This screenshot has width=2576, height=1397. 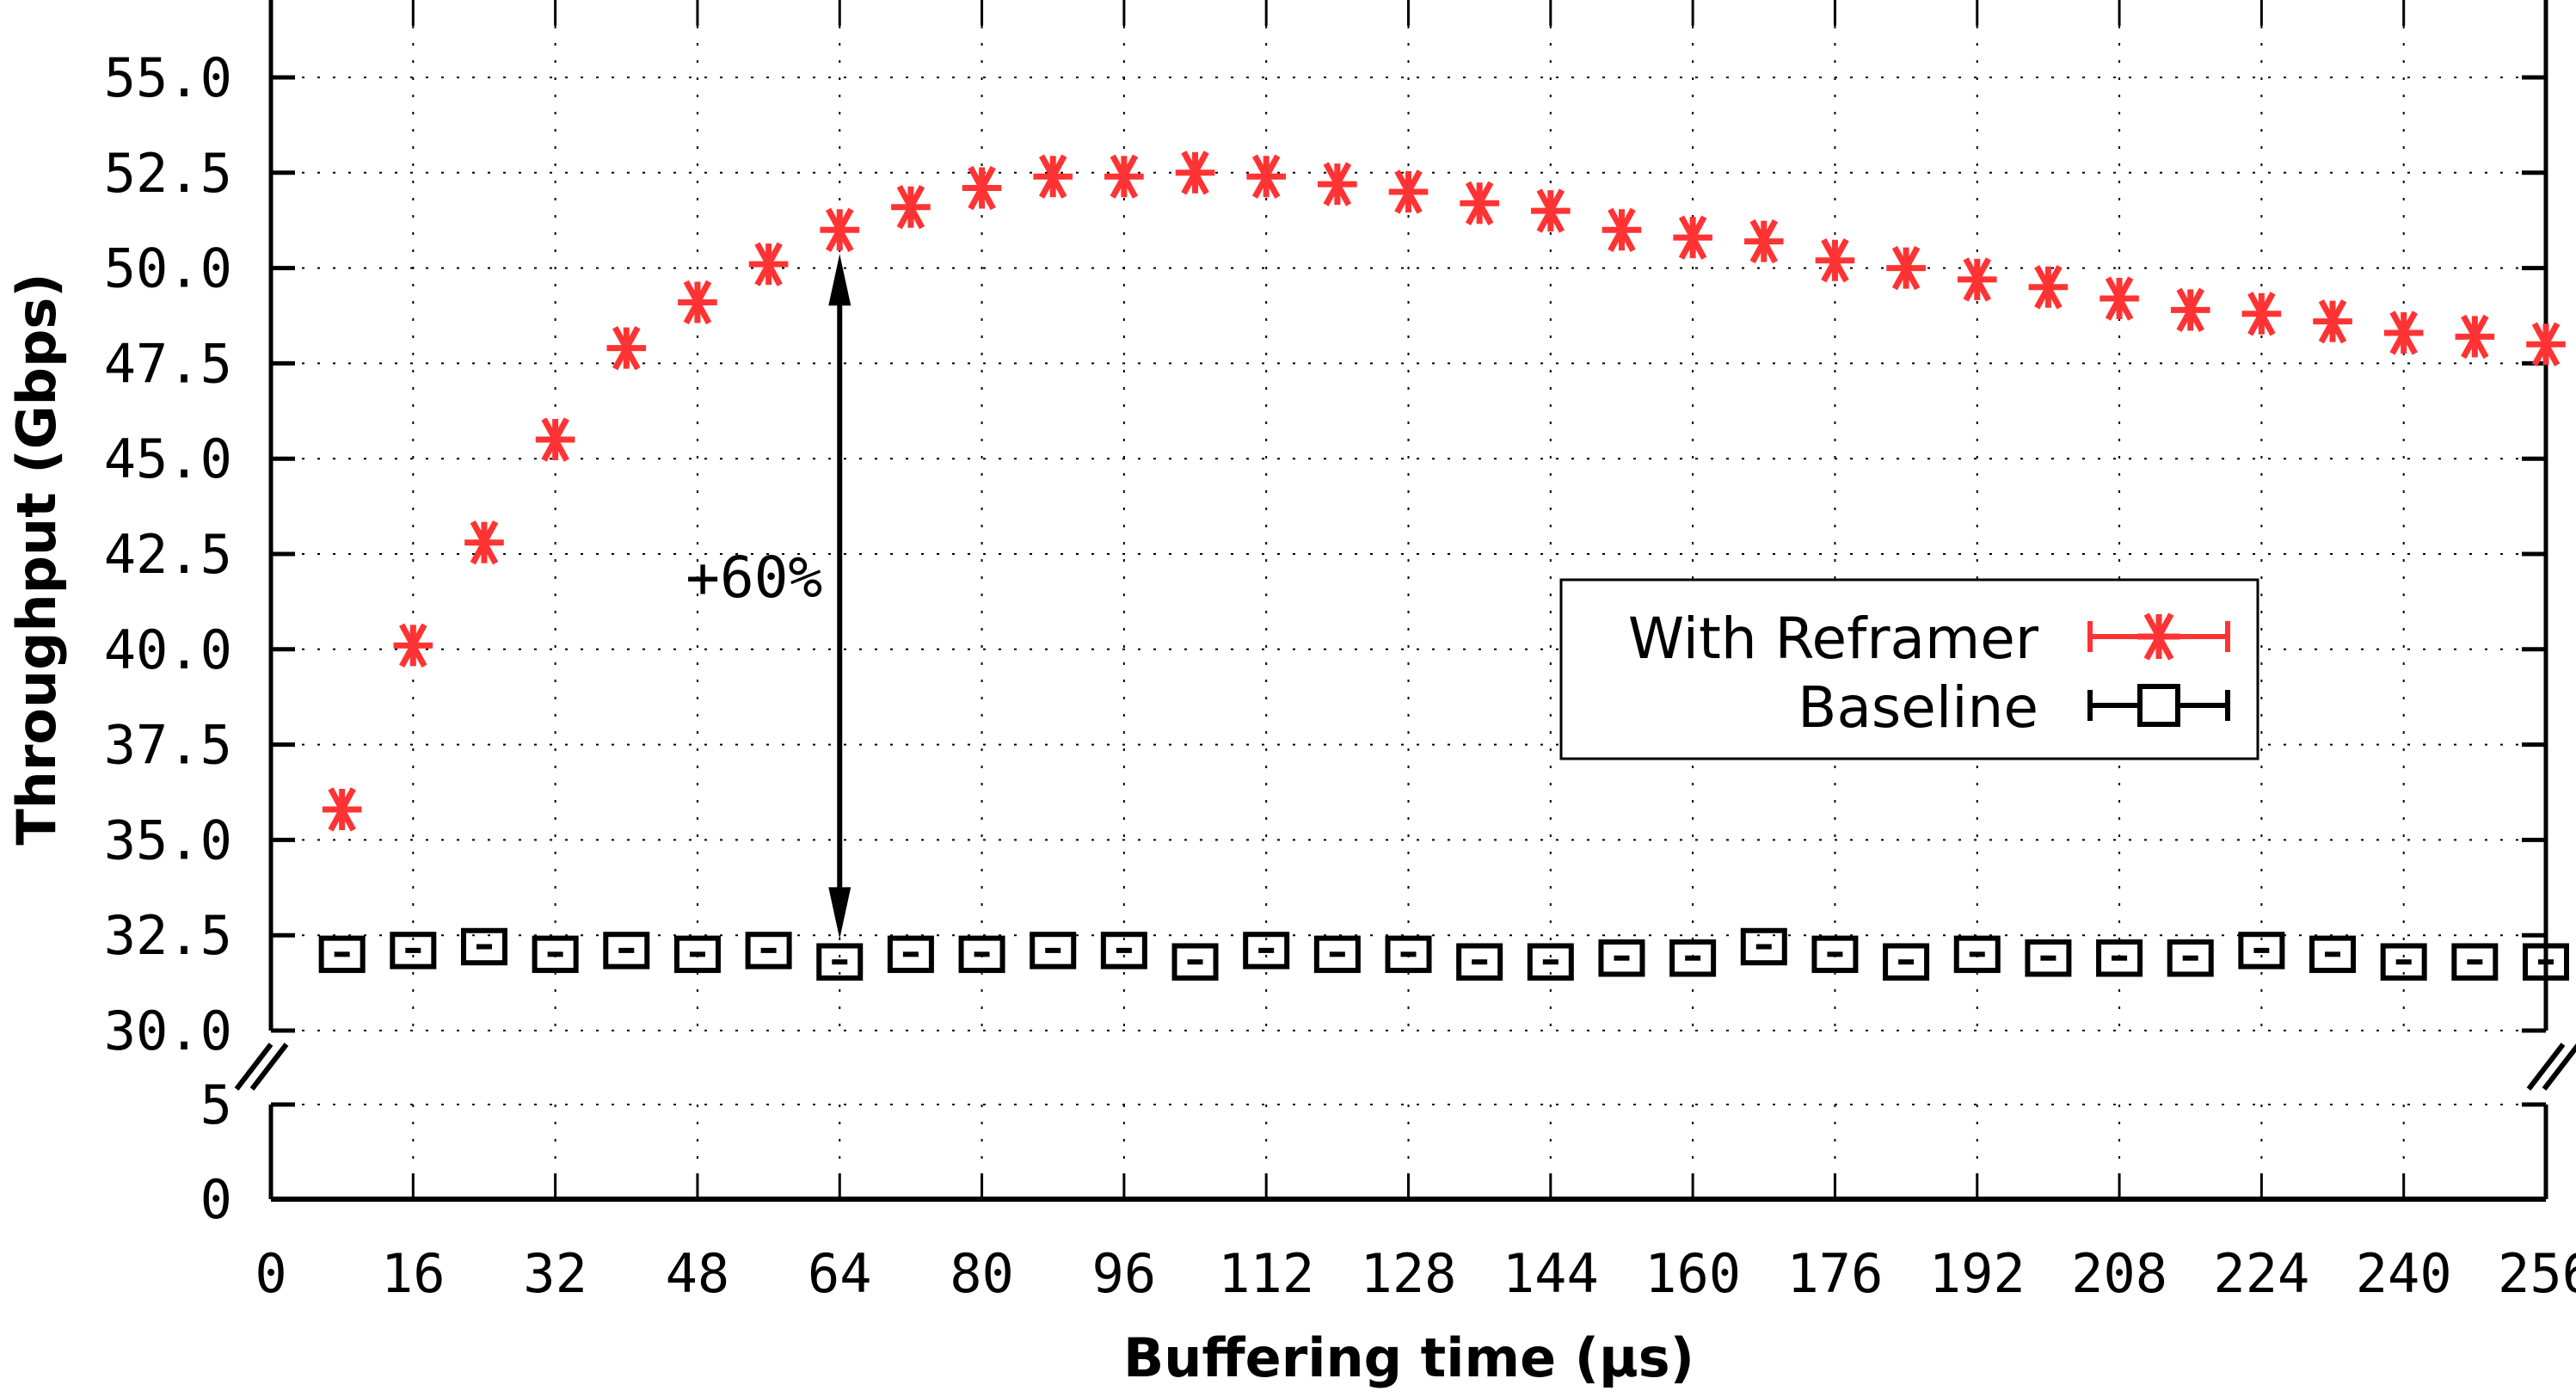 I want to click on y-tick-label: 45.0, so click(x=168, y=459).